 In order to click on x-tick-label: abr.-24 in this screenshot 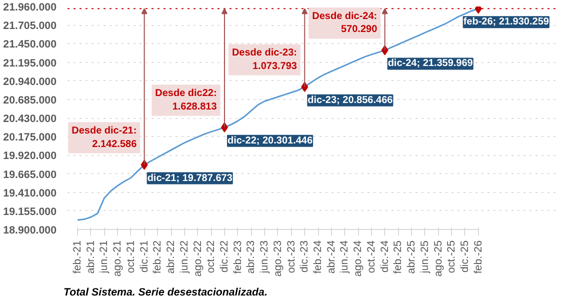, I will do `click(331, 257)`.